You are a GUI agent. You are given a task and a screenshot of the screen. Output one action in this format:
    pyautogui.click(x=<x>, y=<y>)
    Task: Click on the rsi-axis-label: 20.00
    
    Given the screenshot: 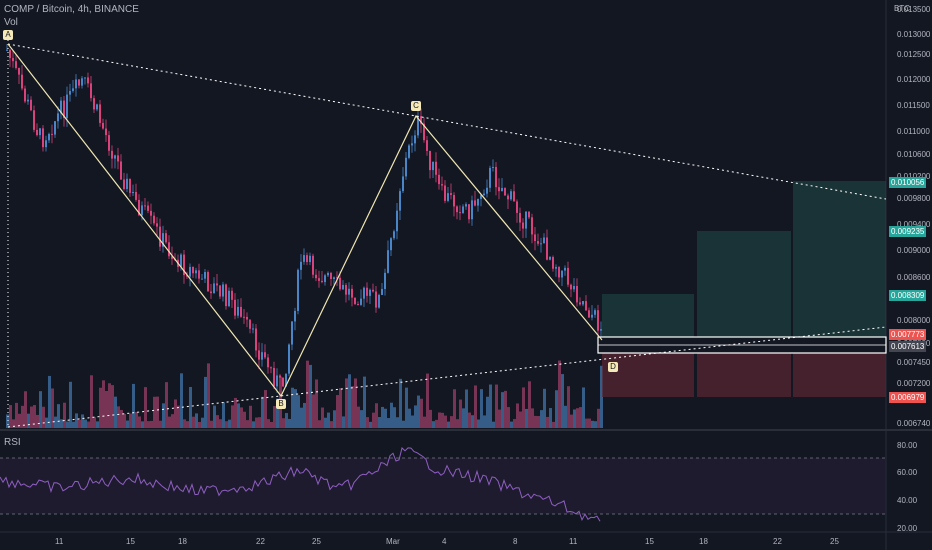 What is the action you would take?
    pyautogui.click(x=907, y=528)
    